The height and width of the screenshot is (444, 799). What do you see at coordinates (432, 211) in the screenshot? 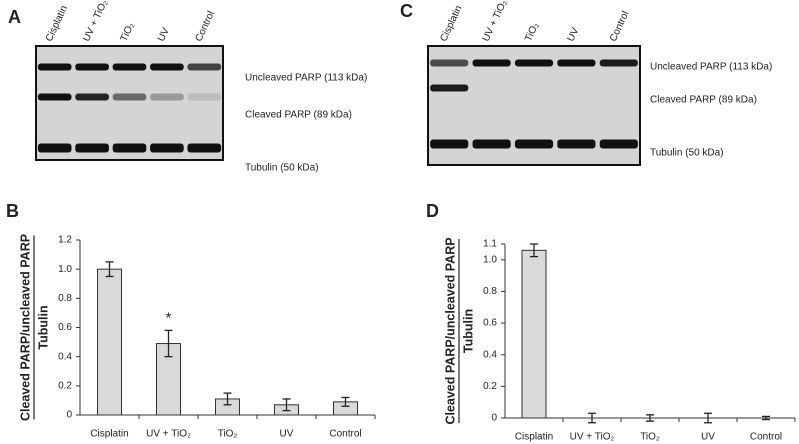
I see `panel-label: D` at bounding box center [432, 211].